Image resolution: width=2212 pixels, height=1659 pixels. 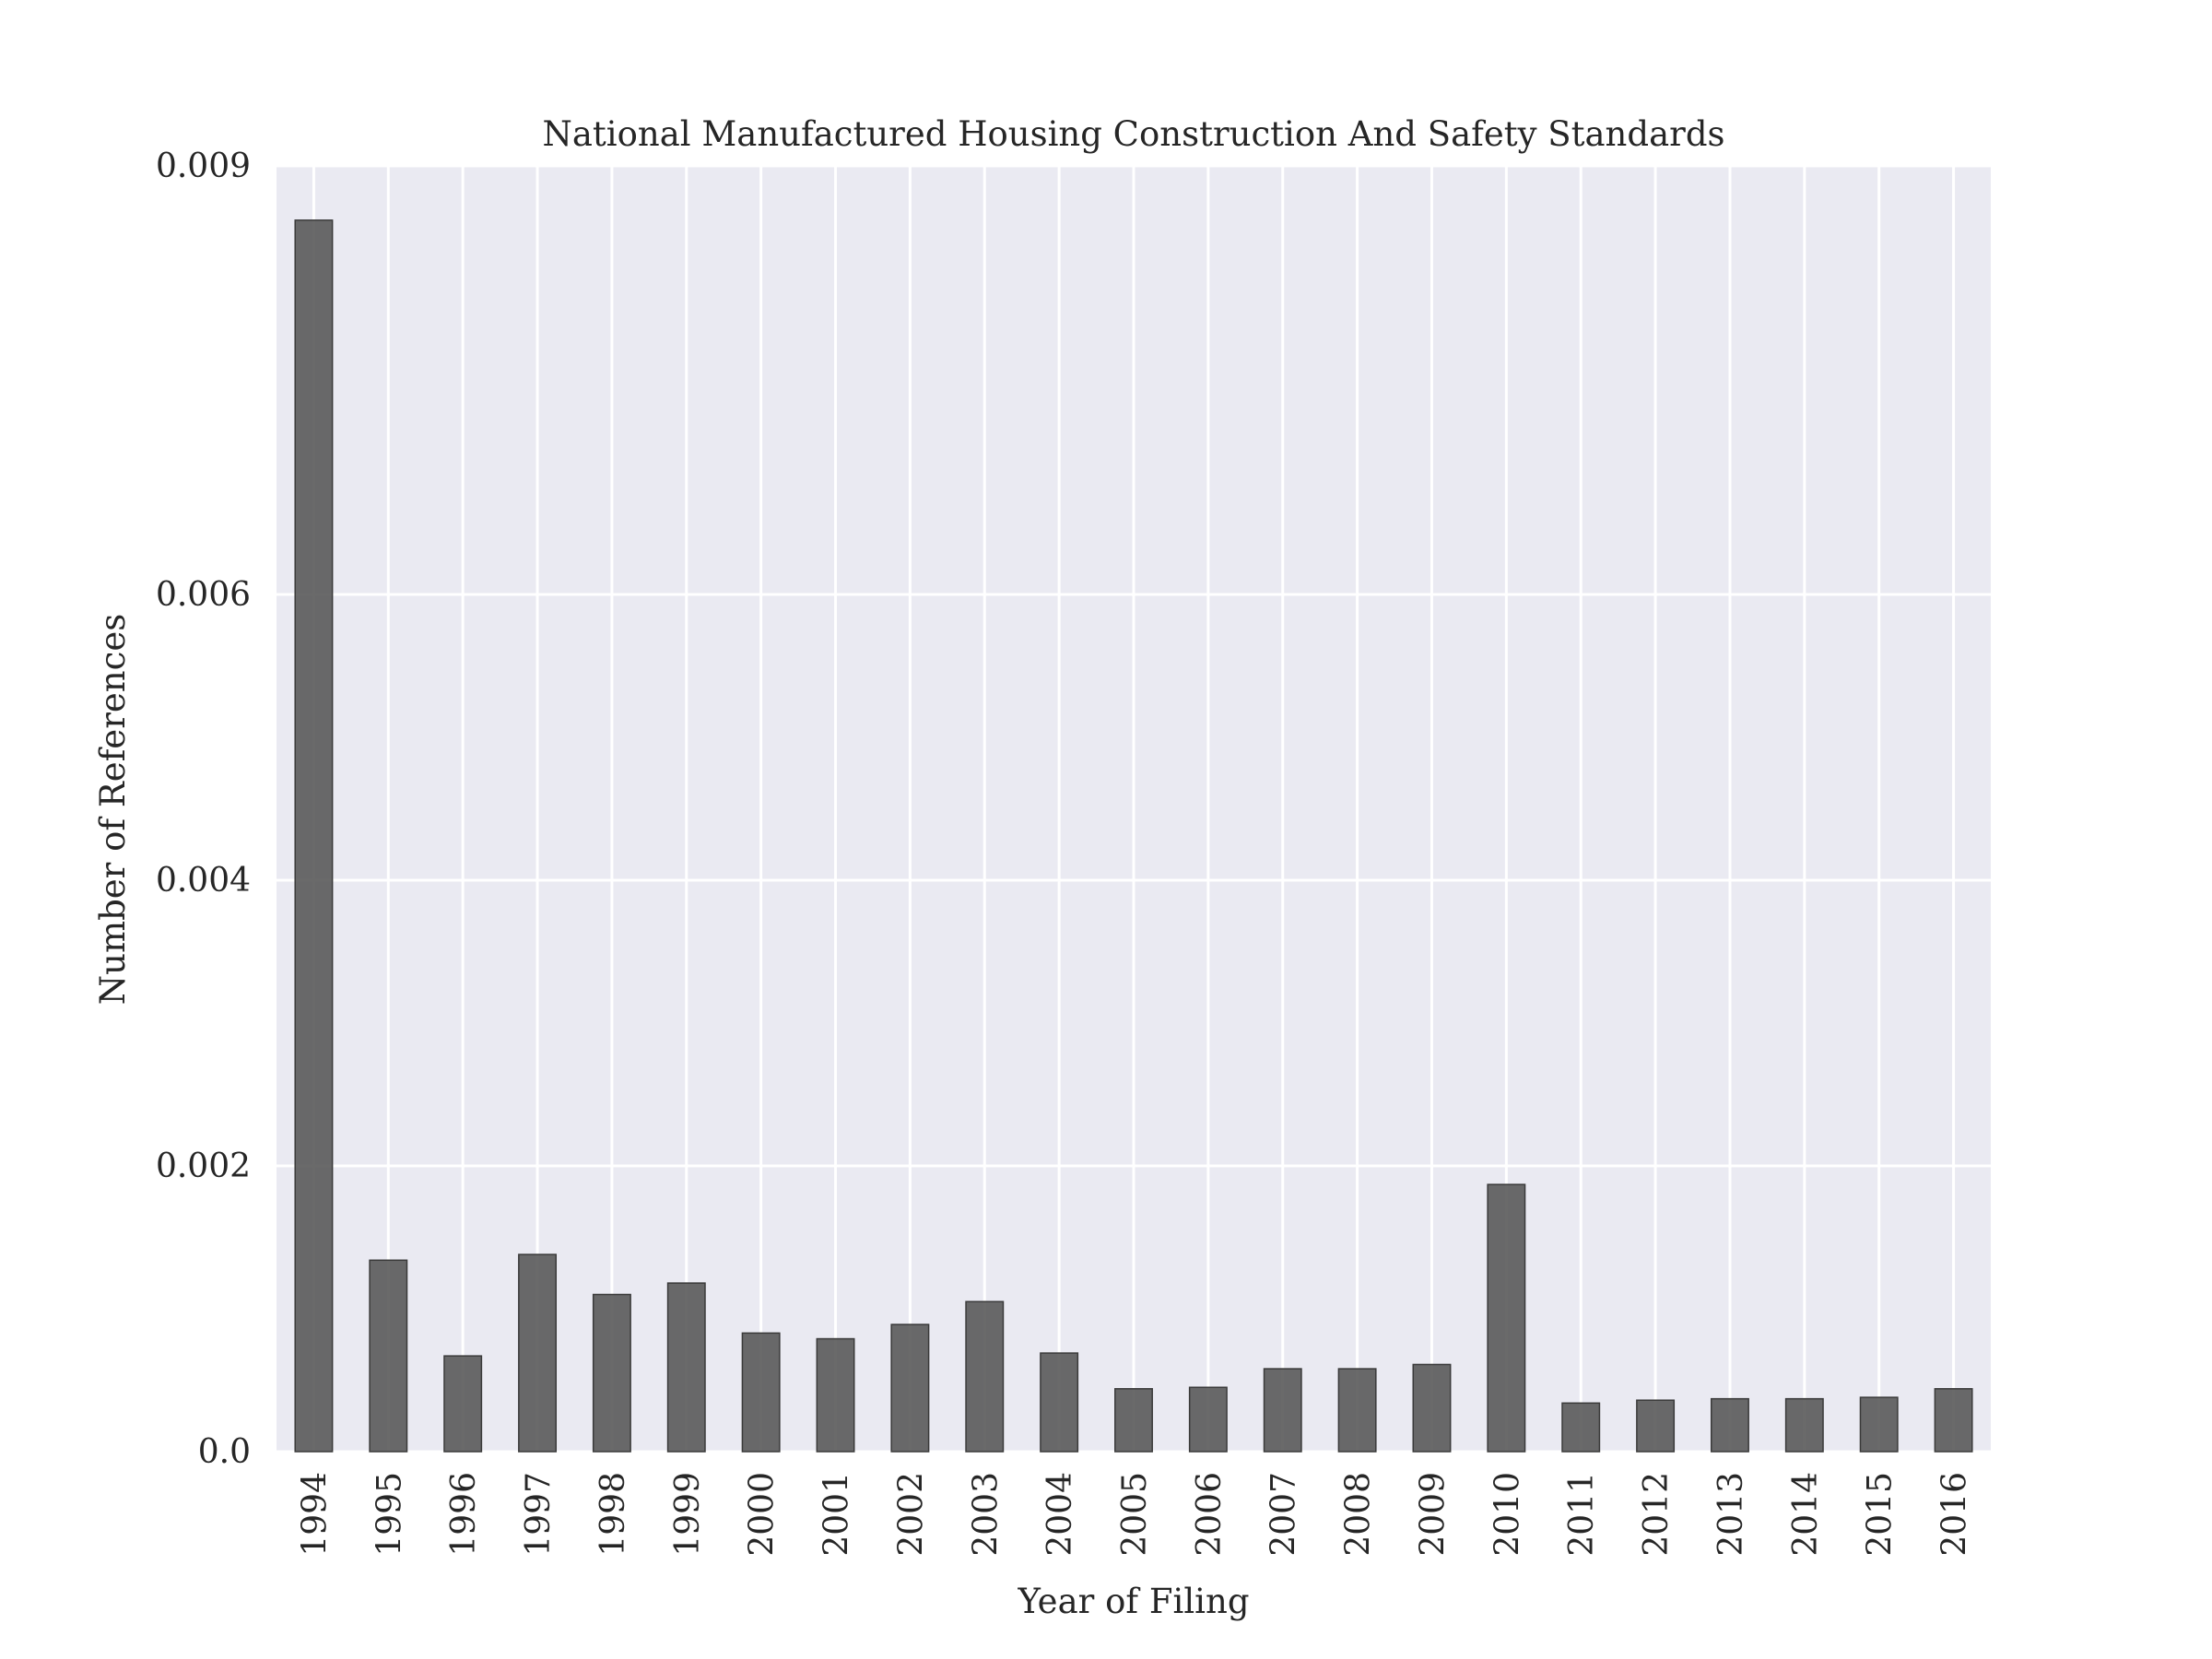 What do you see at coordinates (203, 166) in the screenshot?
I see `y-tick-label: 0.009` at bounding box center [203, 166].